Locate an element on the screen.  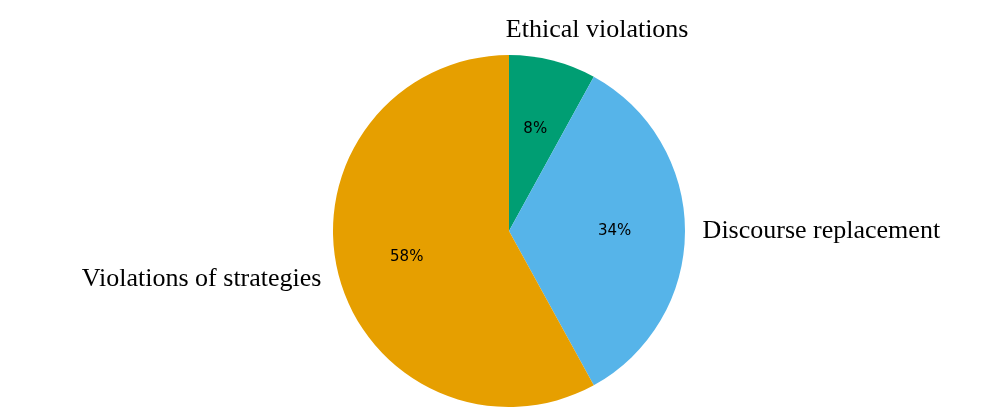
slice-label: Ethical violations is located at coordinates (597, 29).